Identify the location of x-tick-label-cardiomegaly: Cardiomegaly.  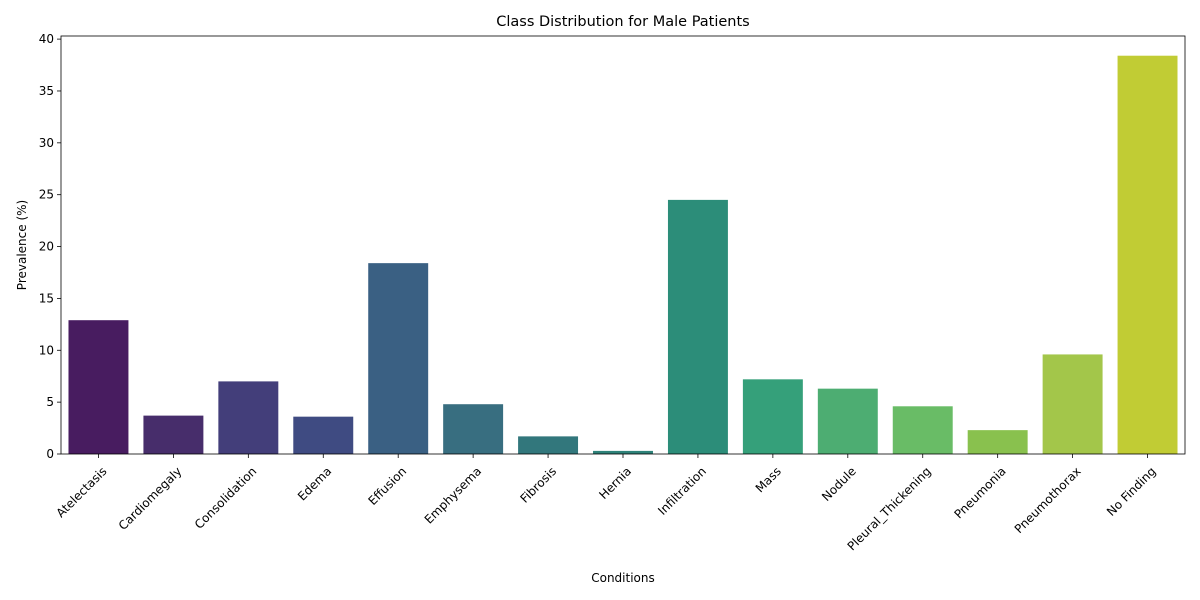
(150, 498).